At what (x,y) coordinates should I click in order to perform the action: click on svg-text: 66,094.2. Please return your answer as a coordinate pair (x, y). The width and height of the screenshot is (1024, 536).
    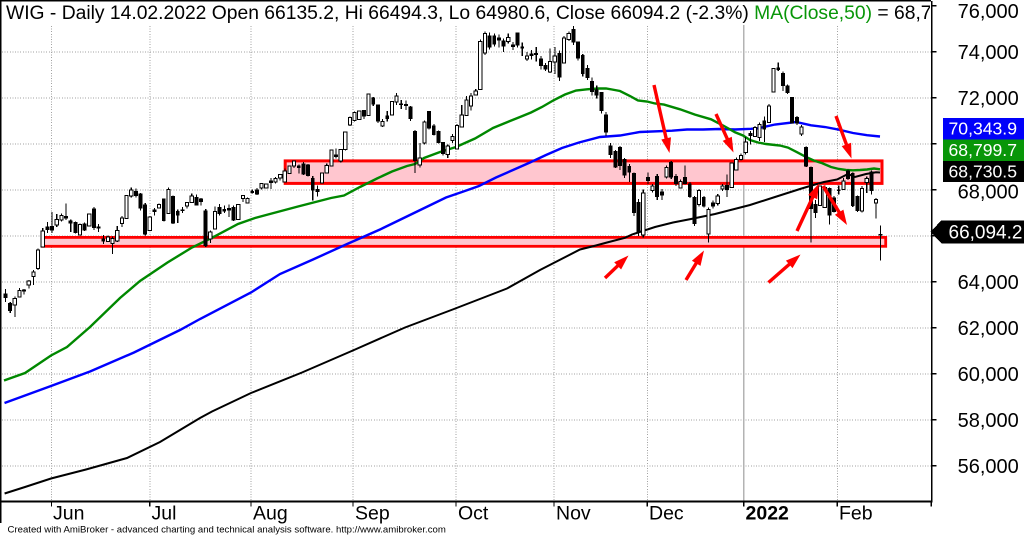
    Looking at the image, I should click on (986, 232).